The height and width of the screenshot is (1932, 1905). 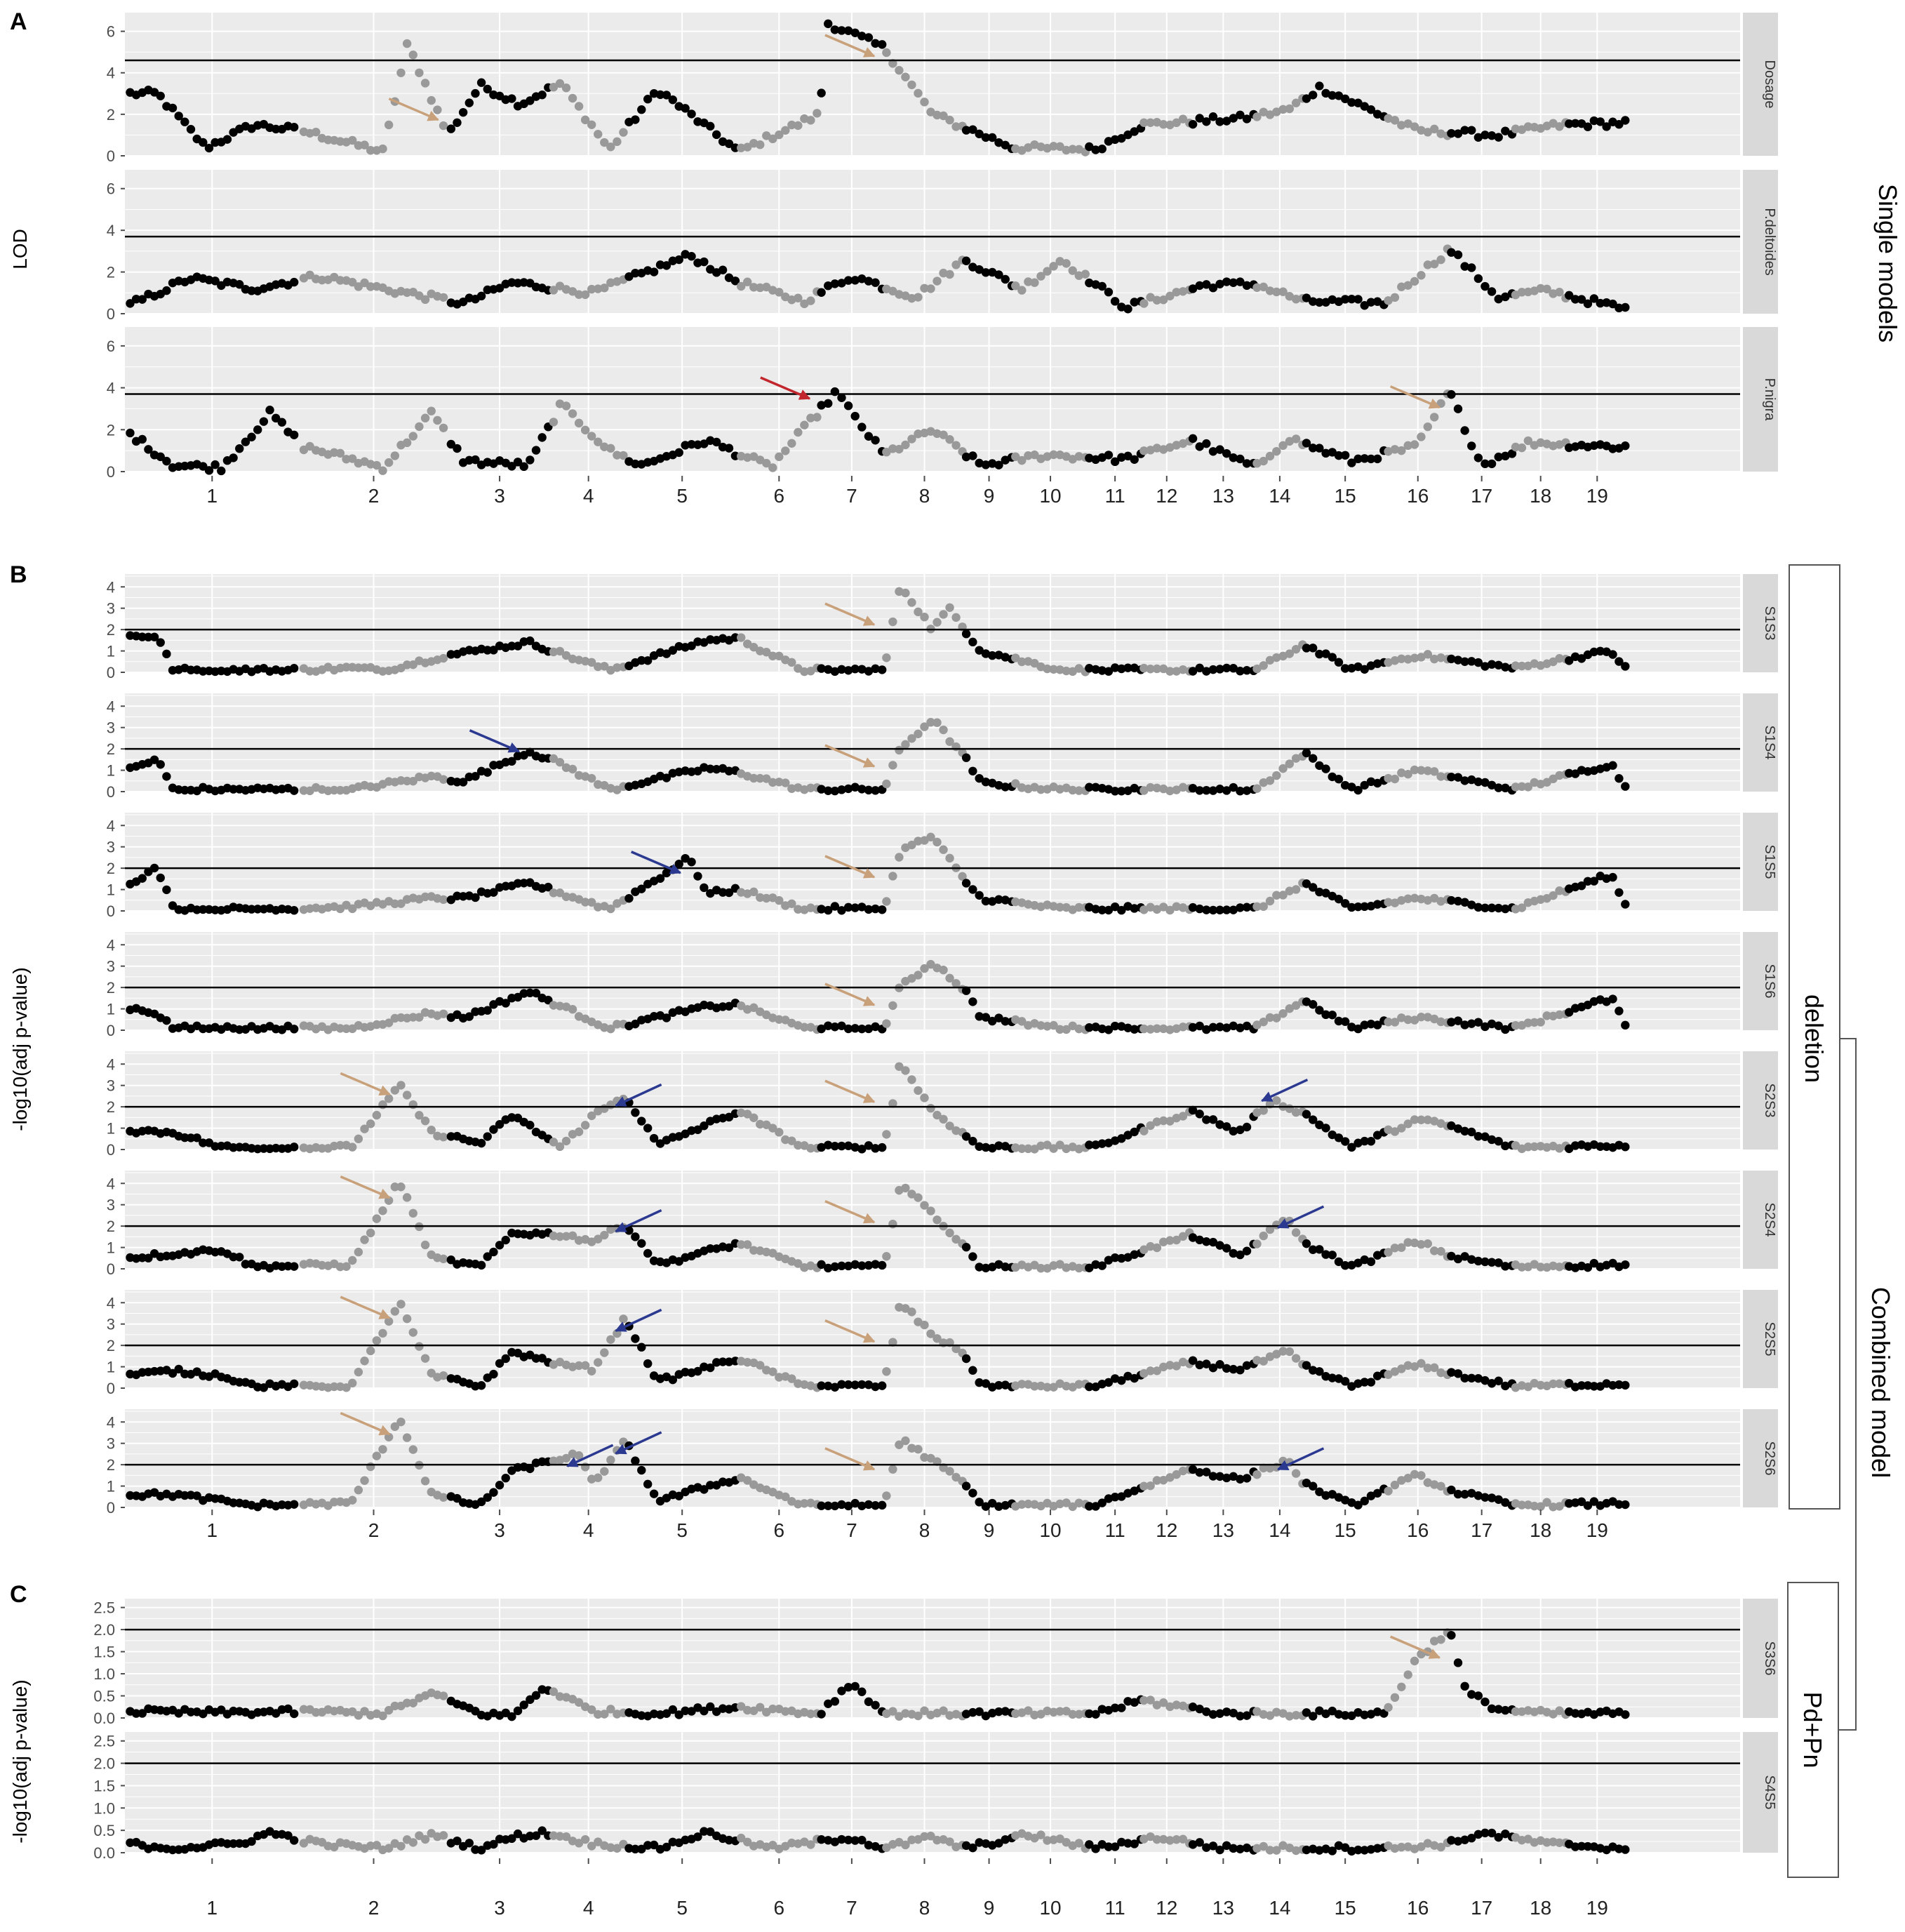 What do you see at coordinates (1418, 1530) in the screenshot?
I see `x-tick-label: 16` at bounding box center [1418, 1530].